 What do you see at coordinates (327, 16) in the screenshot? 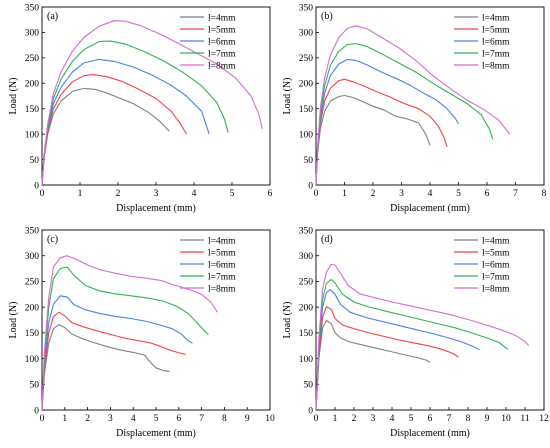
I see `panel-label: (b)` at bounding box center [327, 16].